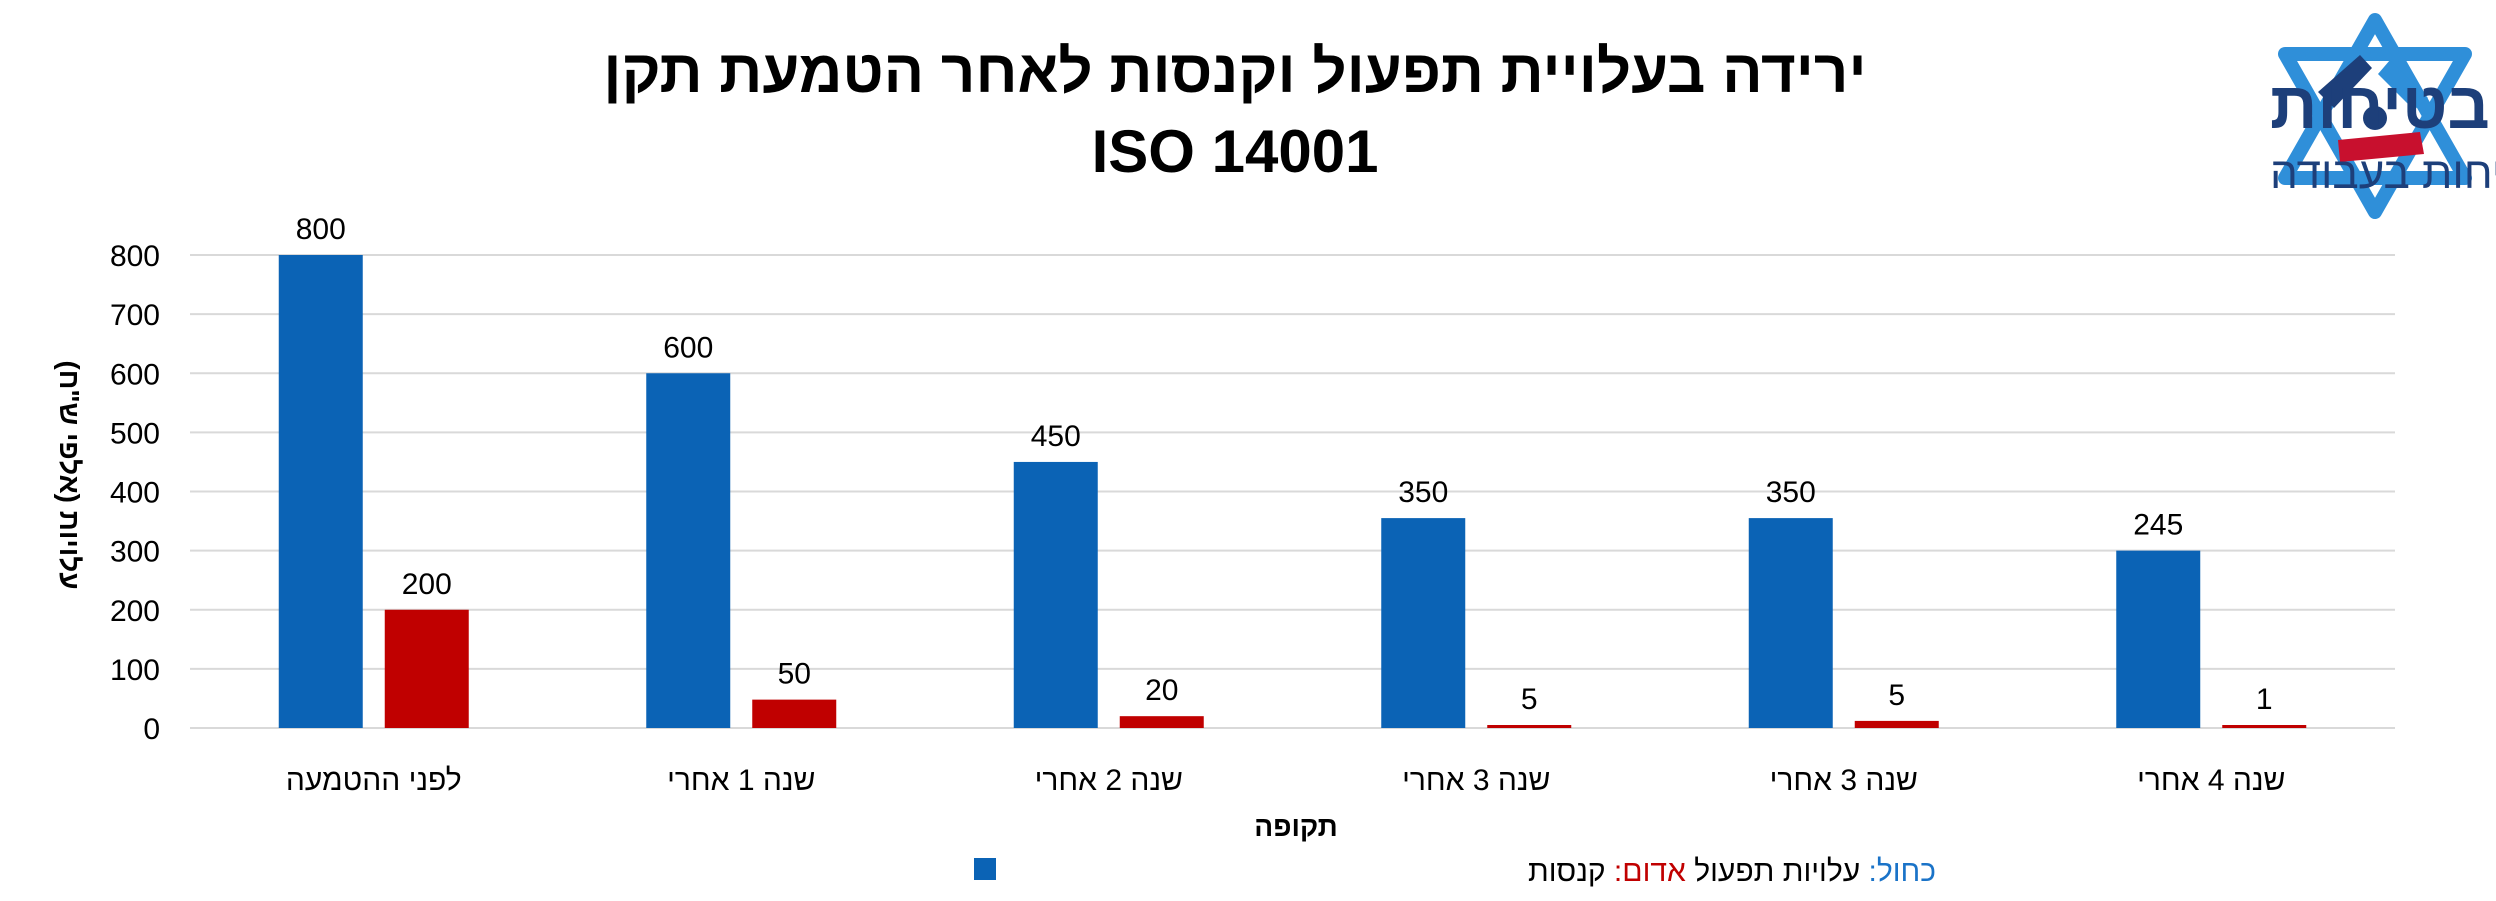  Describe the element at coordinates (321, 229) in the screenshot. I see `data-label: 800` at that location.